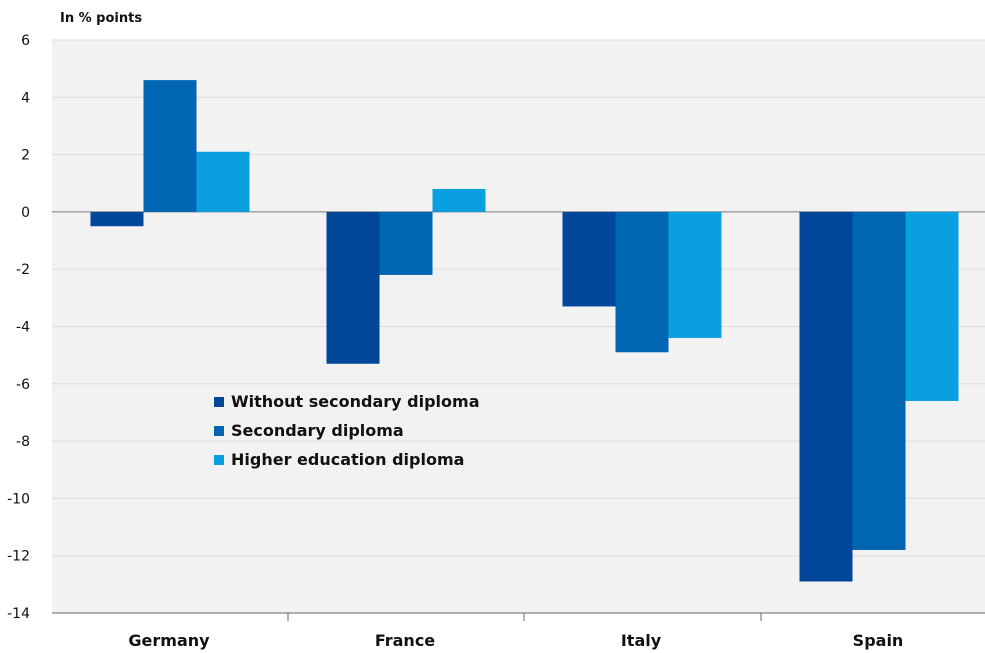  Describe the element at coordinates (25, 41) in the screenshot. I see `y-tick-label: 6` at that location.